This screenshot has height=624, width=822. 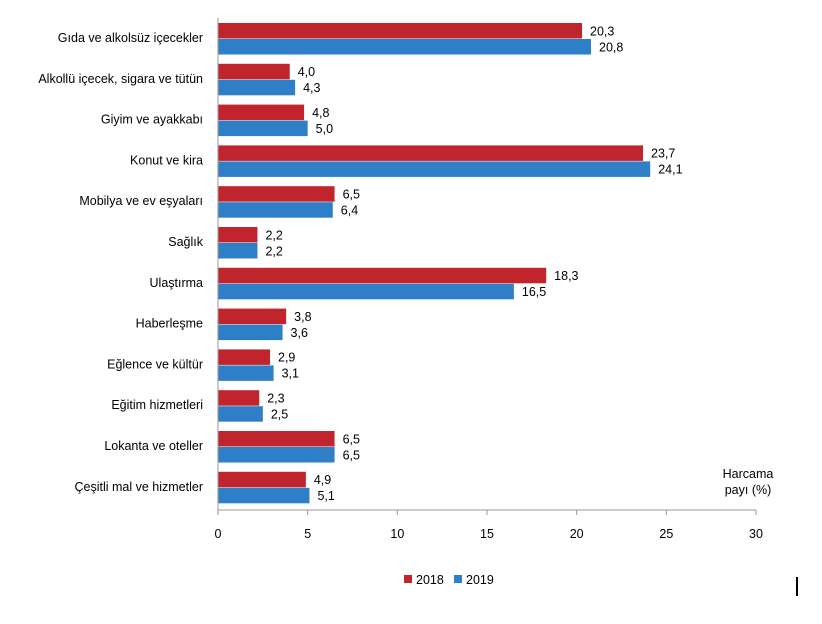 What do you see at coordinates (748, 474) in the screenshot?
I see `x-axis-title: Harcama` at bounding box center [748, 474].